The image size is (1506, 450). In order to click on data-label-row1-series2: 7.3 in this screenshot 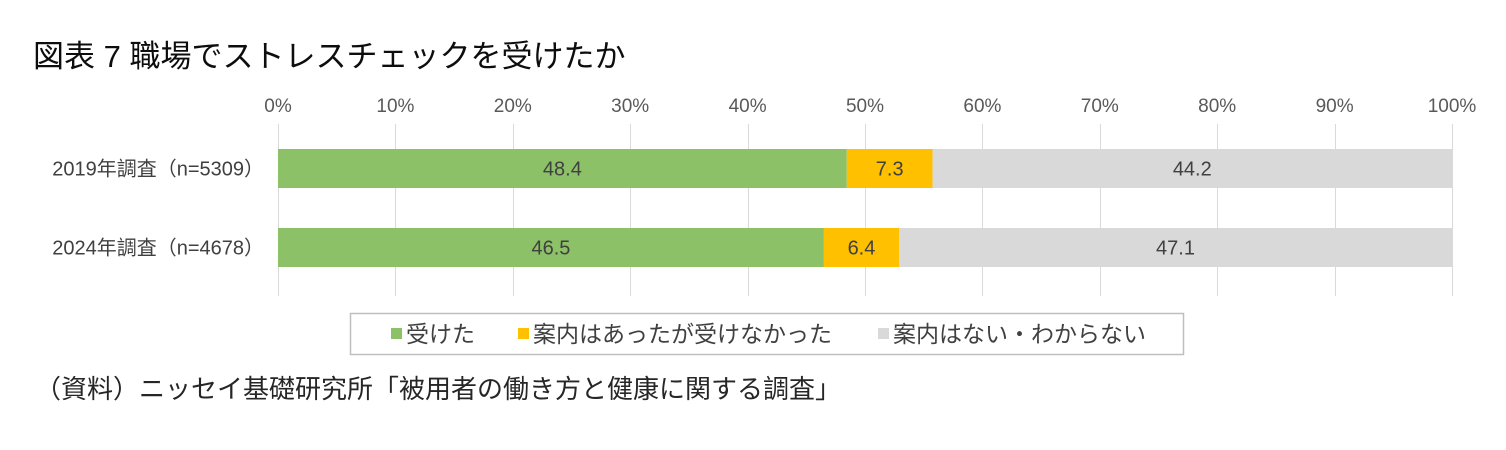, I will do `click(890, 170)`.